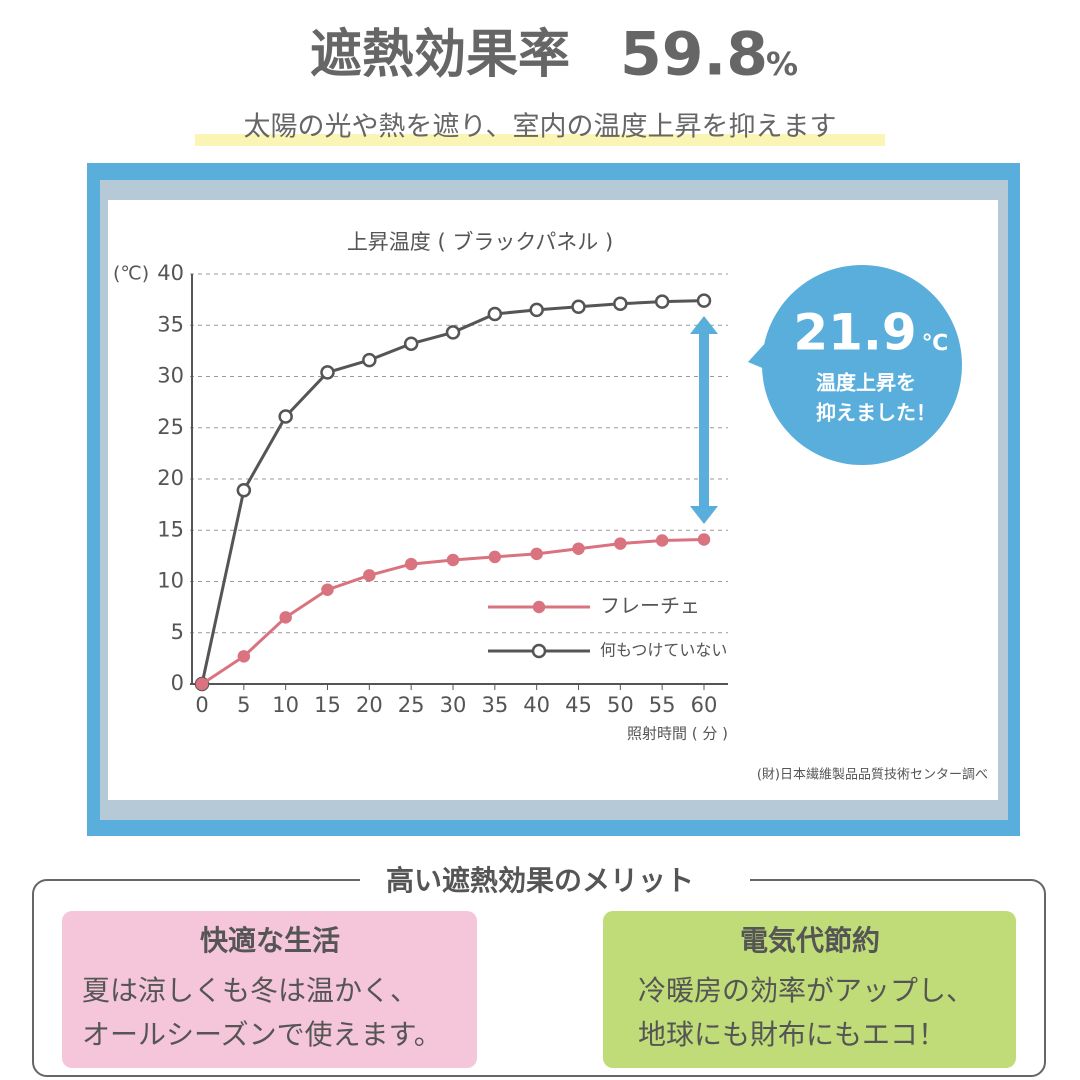 The height and width of the screenshot is (1080, 1080). What do you see at coordinates (170, 273) in the screenshot?
I see `y-tick-label: 40` at bounding box center [170, 273].